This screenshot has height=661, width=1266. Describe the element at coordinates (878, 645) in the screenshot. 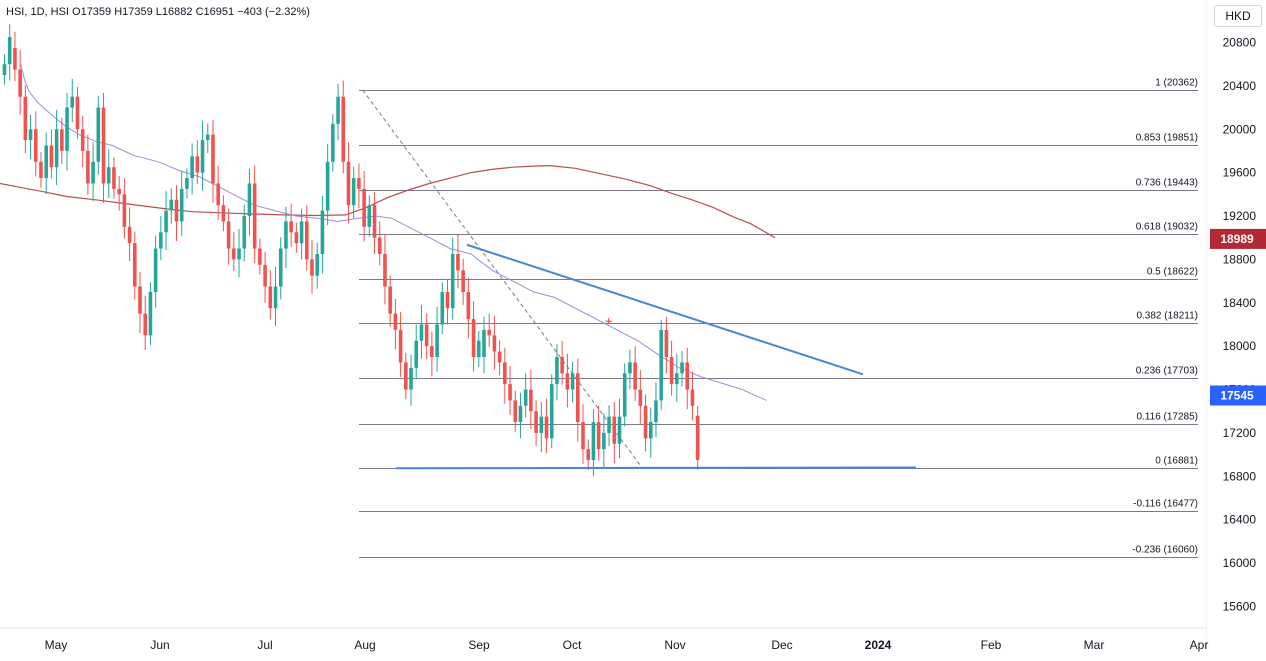

I see `time-tick-label: 2024` at that location.